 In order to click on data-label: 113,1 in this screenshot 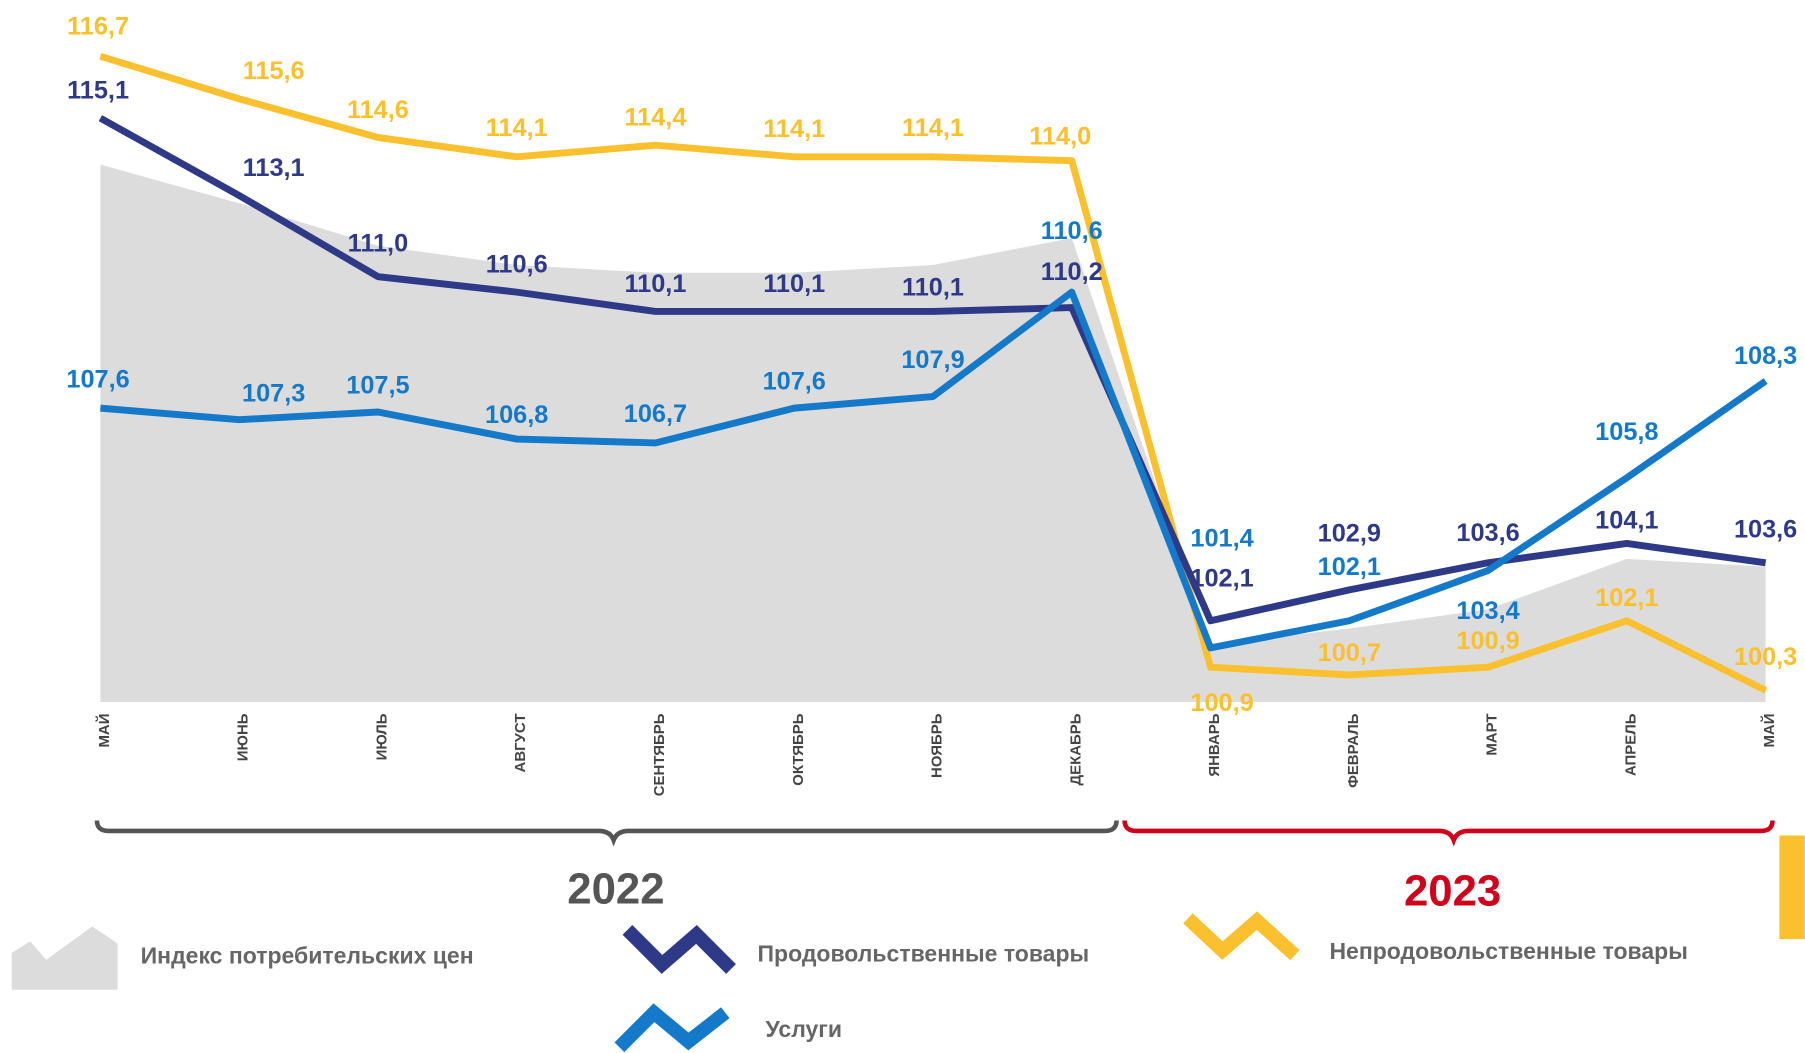, I will do `click(274, 168)`.